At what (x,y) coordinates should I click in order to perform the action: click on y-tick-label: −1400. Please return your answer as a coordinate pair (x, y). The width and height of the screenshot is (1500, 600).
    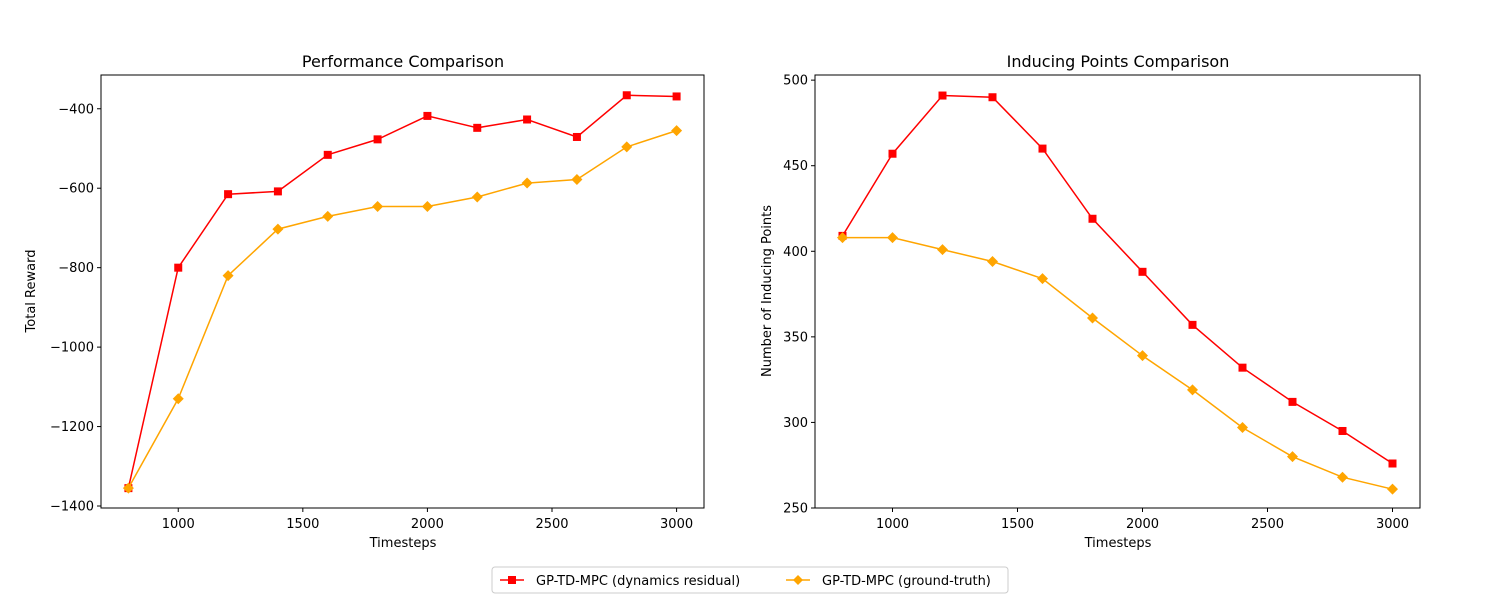
    Looking at the image, I should click on (72, 507).